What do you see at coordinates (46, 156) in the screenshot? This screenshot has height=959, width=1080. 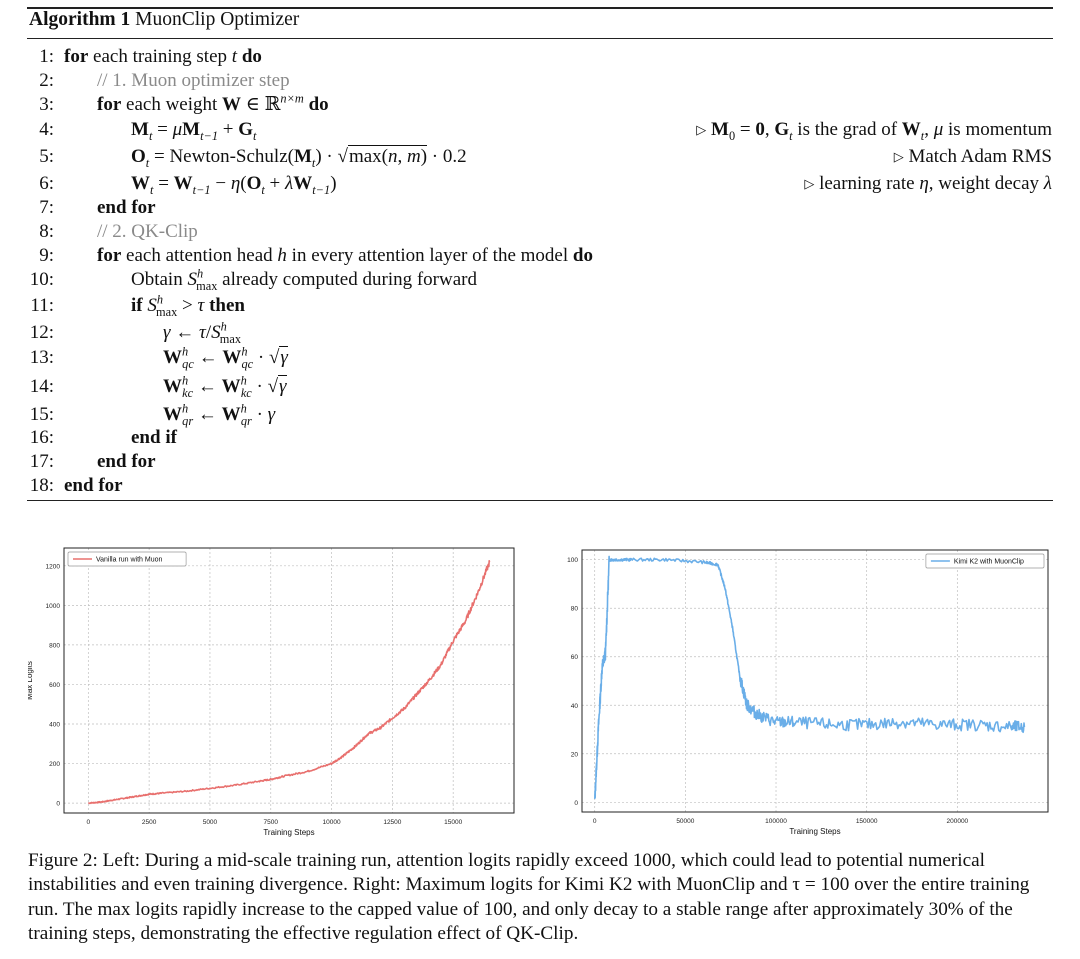 I see `line-number: 5:` at bounding box center [46, 156].